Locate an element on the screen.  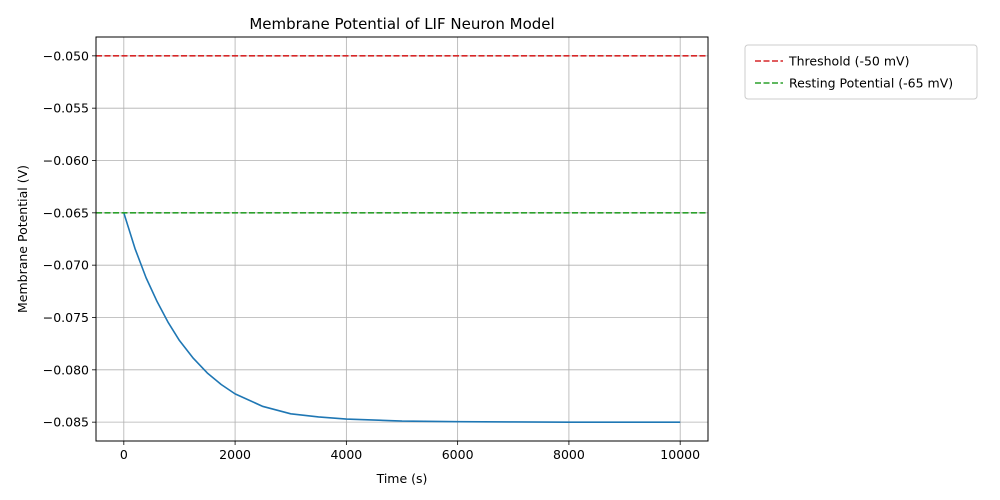
x-tick-label: 0 is located at coordinates (124, 454).